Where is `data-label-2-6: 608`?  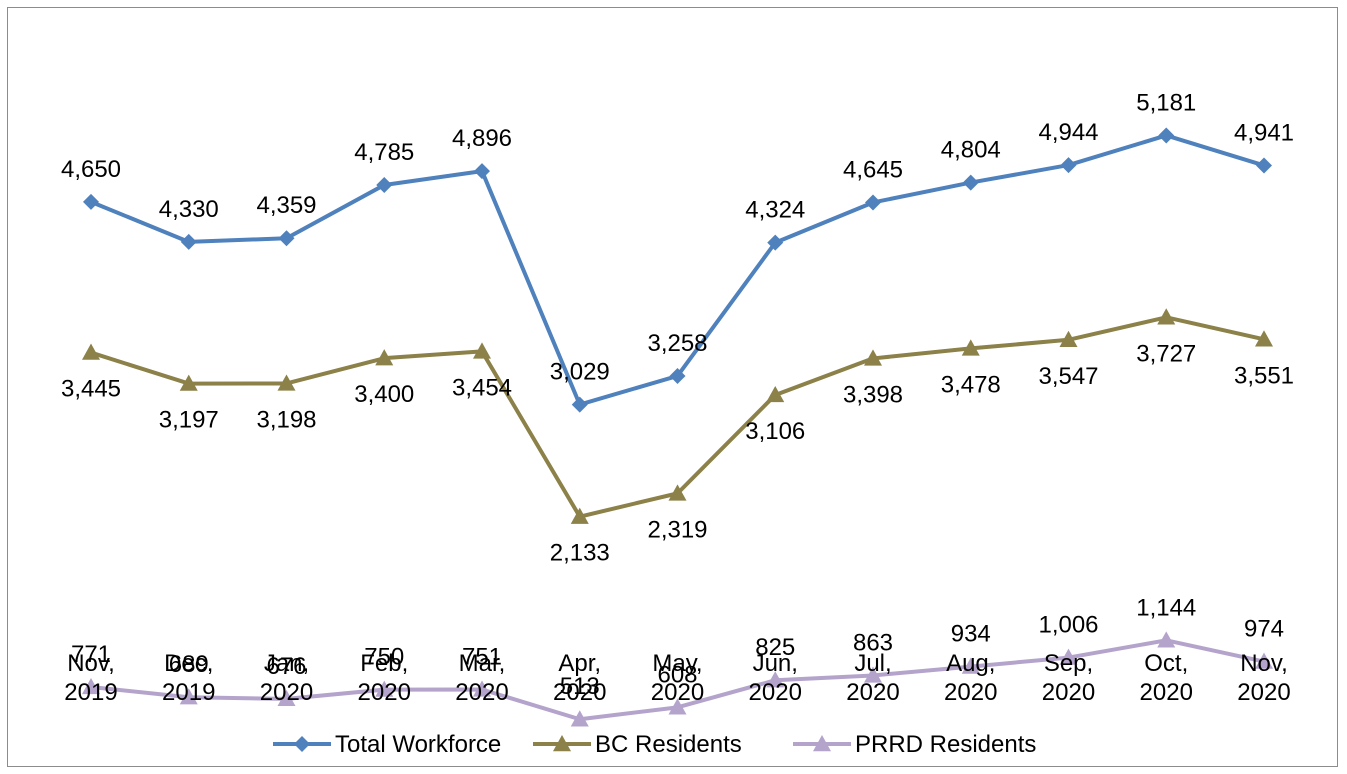 data-label-2-6: 608 is located at coordinates (677, 674).